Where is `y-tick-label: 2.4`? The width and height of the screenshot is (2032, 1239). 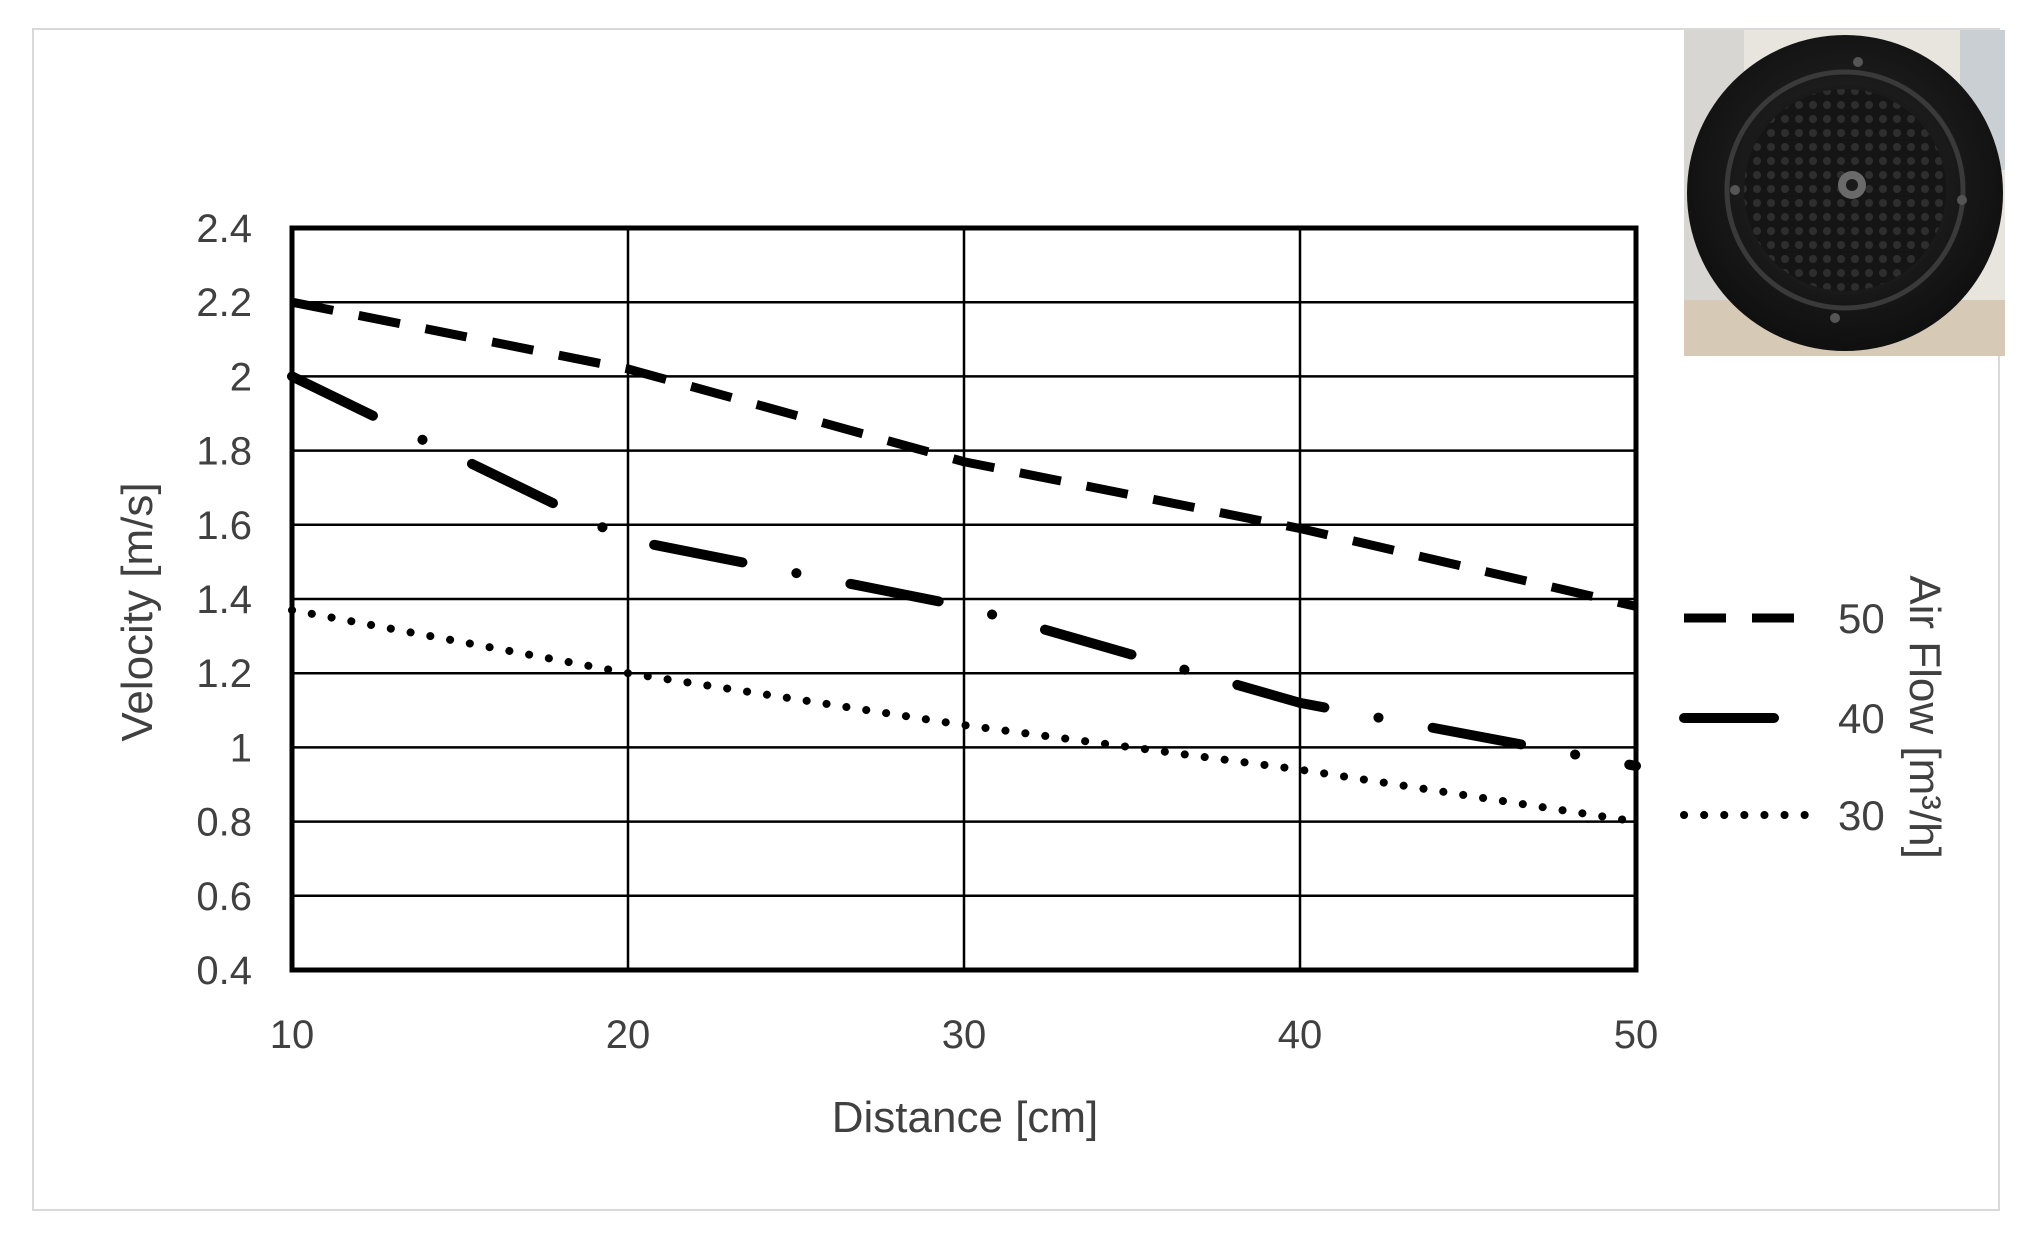 y-tick-label: 2.4 is located at coordinates (224, 229).